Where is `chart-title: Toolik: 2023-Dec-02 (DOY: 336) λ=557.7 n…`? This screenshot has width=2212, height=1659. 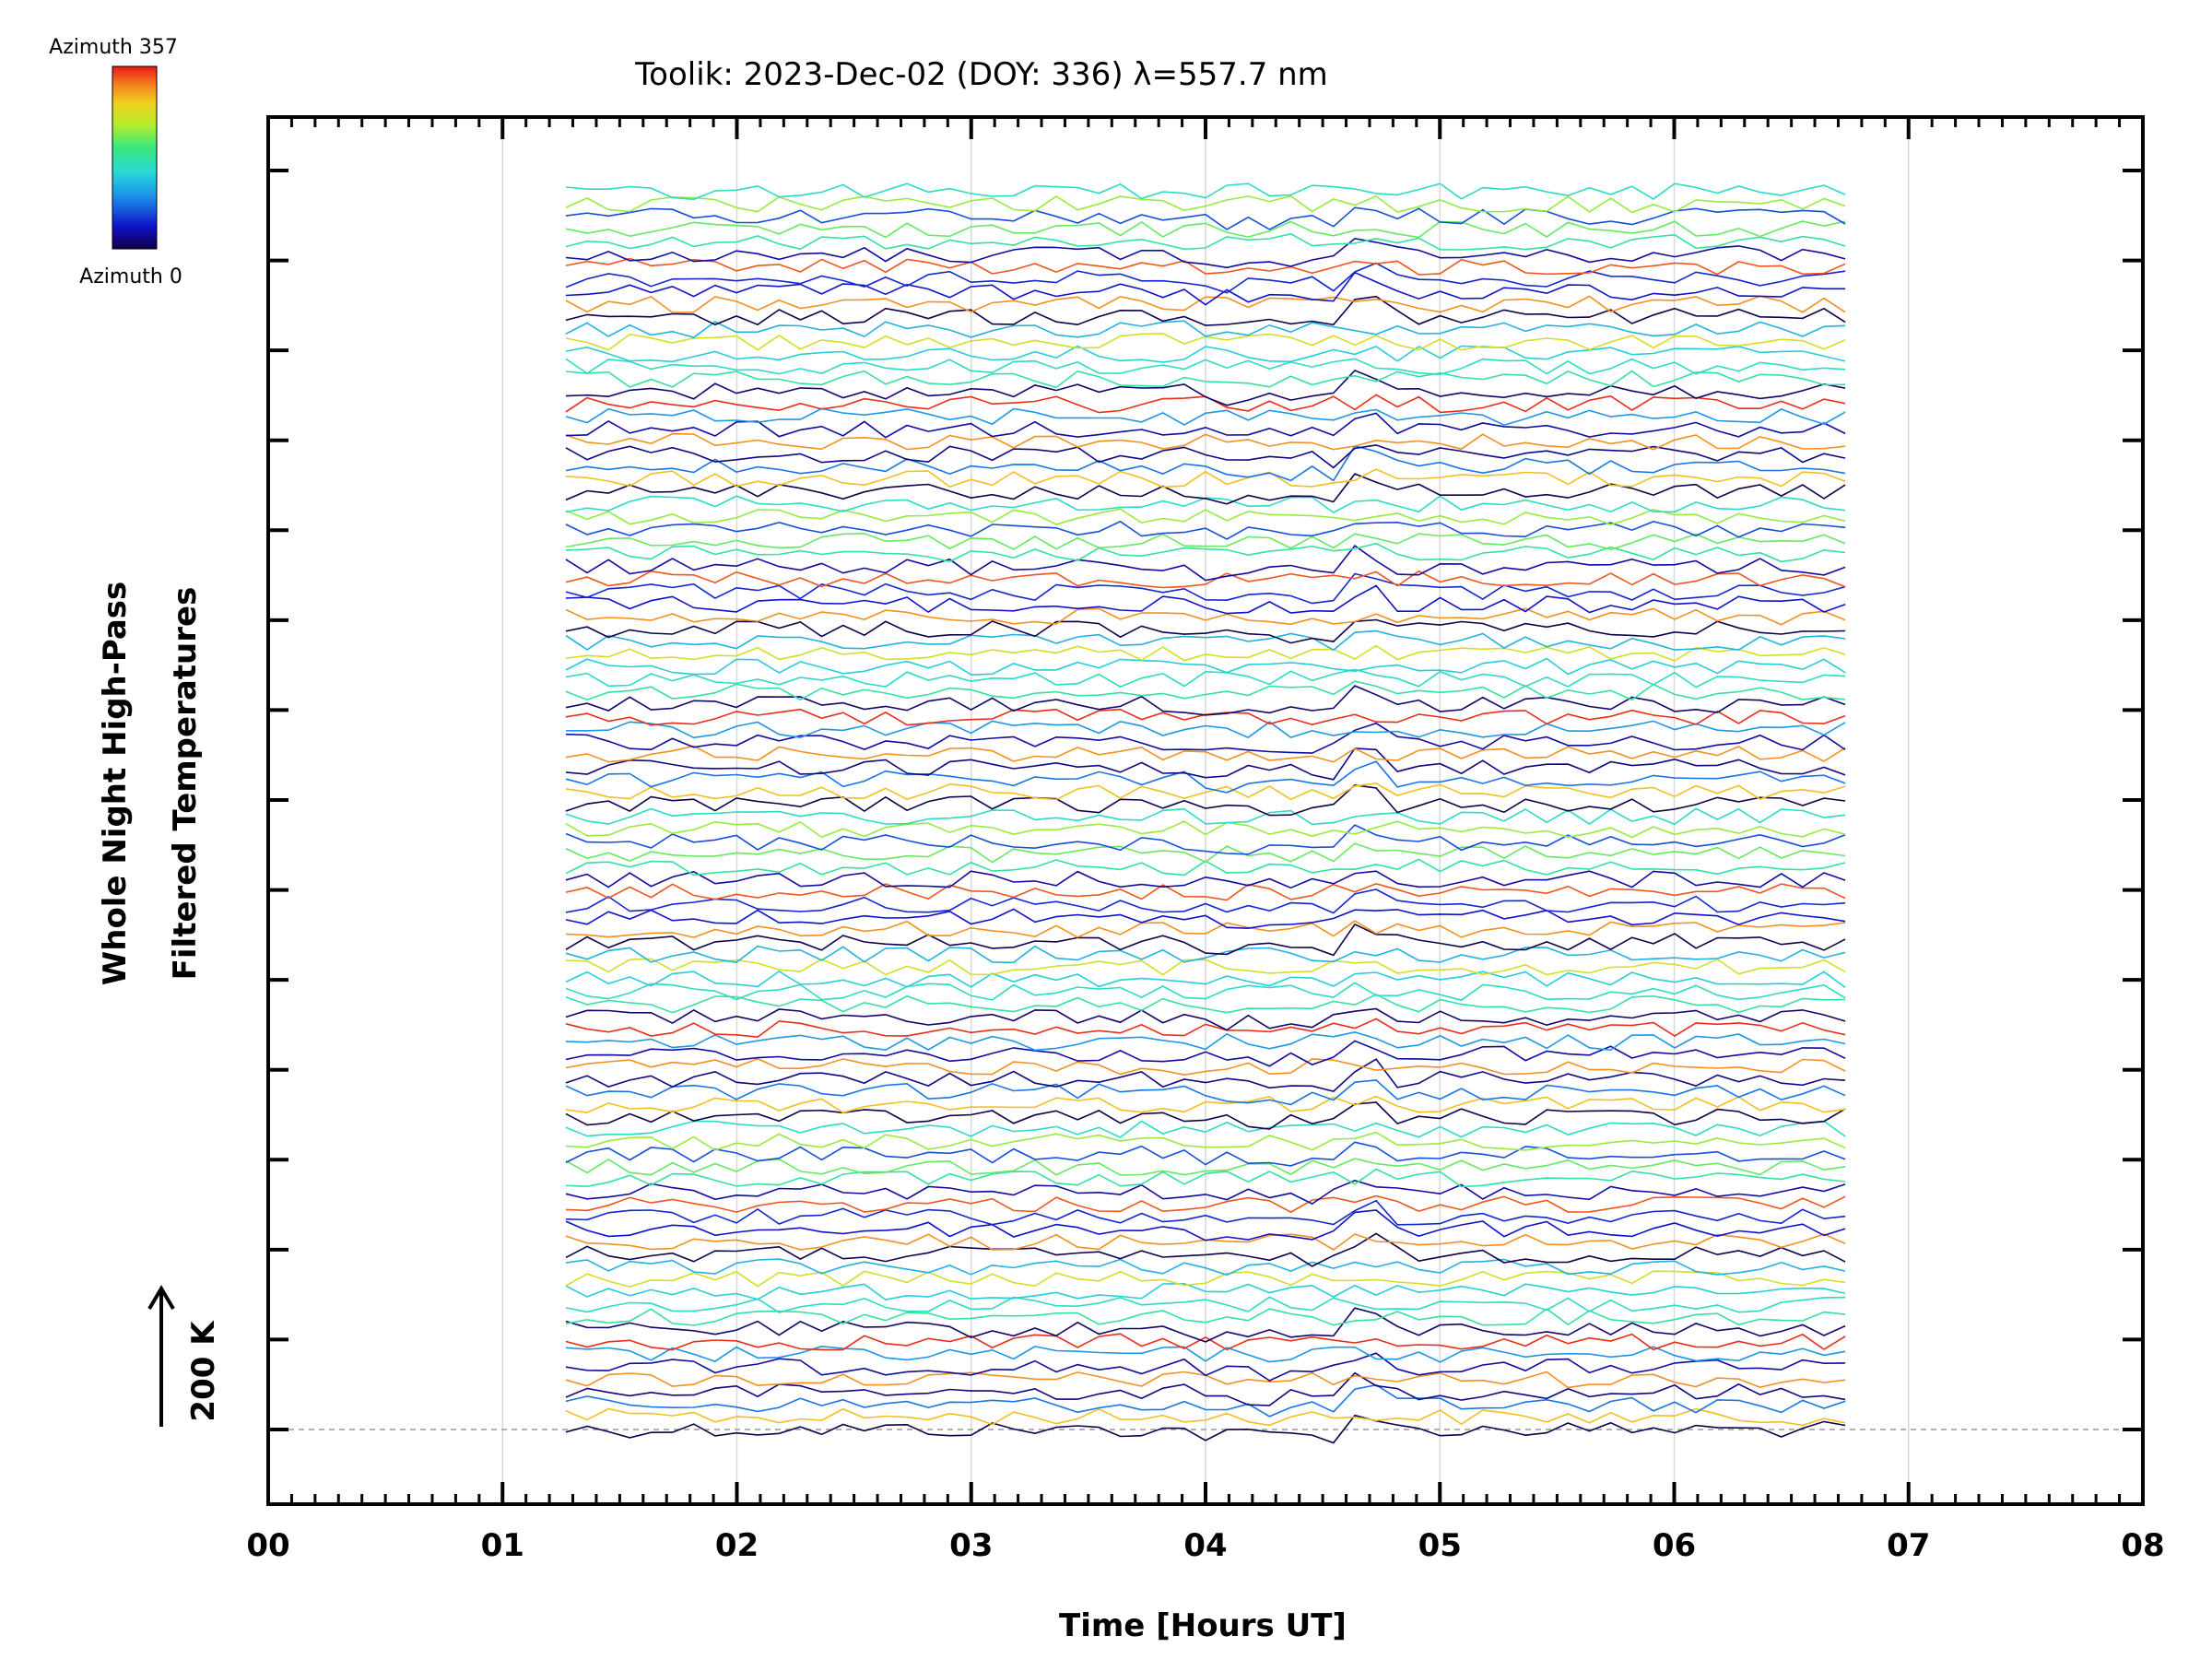
chart-title: Toolik: 2023-Dec-02 (DOY: 336) λ=557.7 n… is located at coordinates (981, 74).